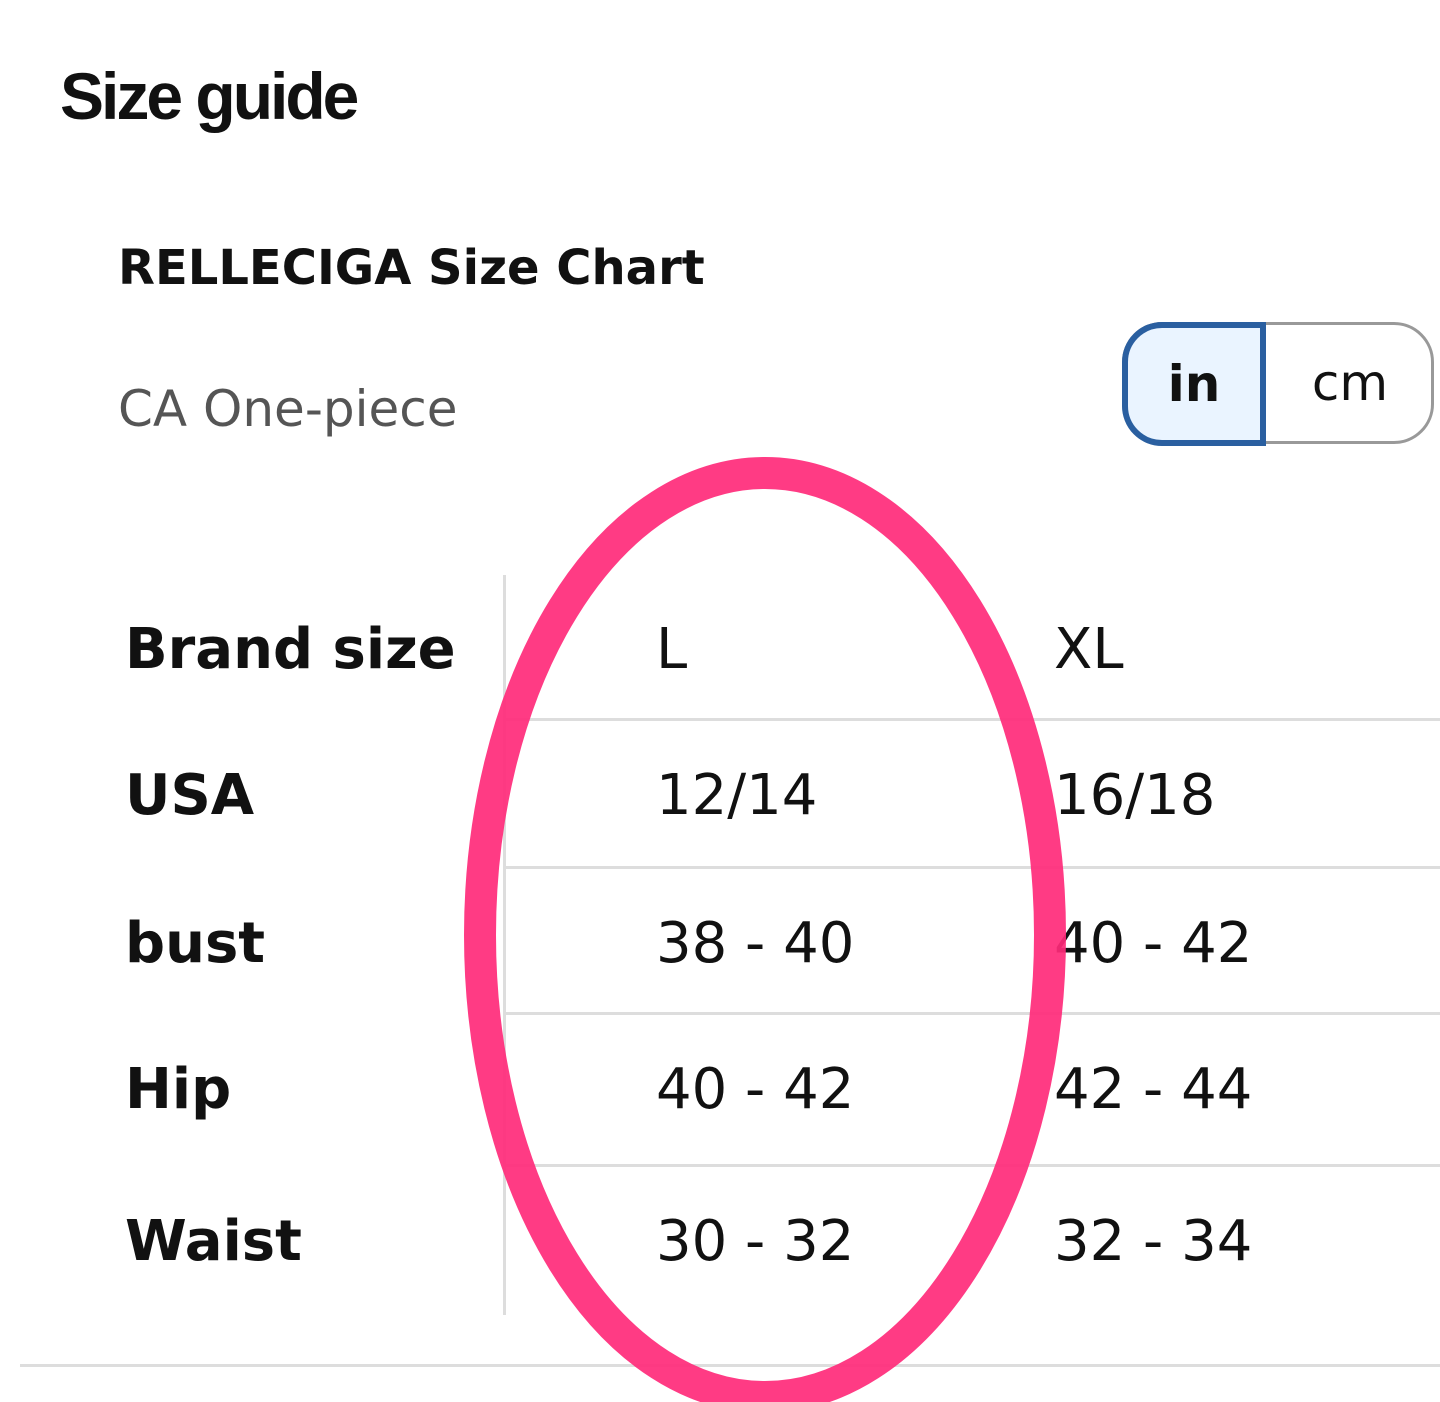  What do you see at coordinates (1135, 795) in the screenshot?
I see `table-cell: 16/18` at bounding box center [1135, 795].